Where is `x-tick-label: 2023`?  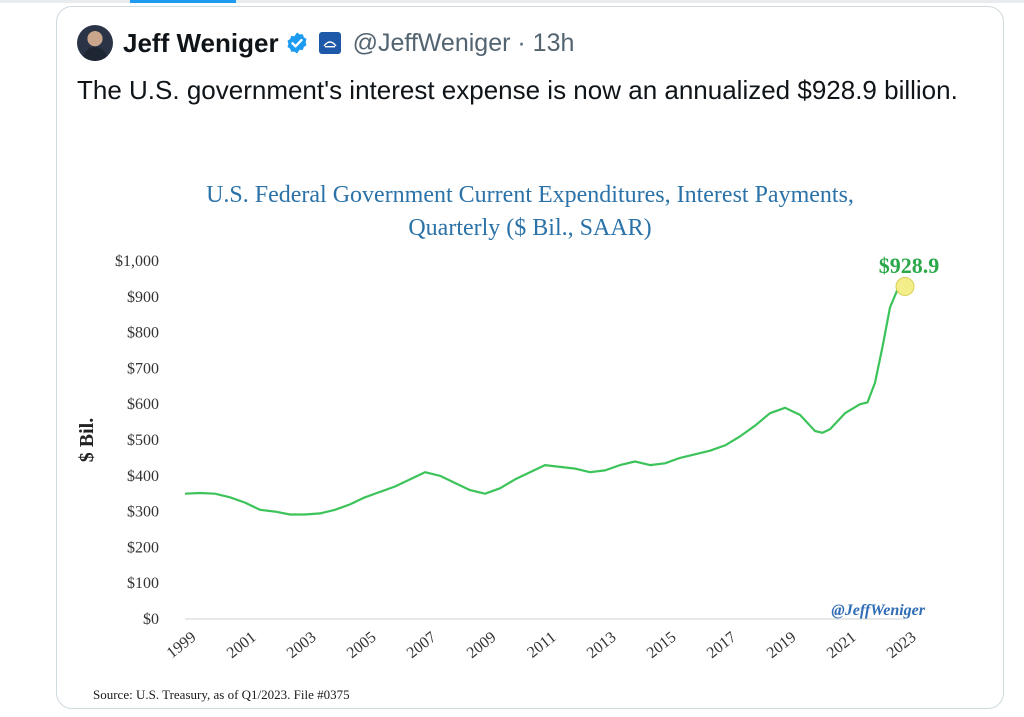
x-tick-label: 2023 is located at coordinates (902, 645).